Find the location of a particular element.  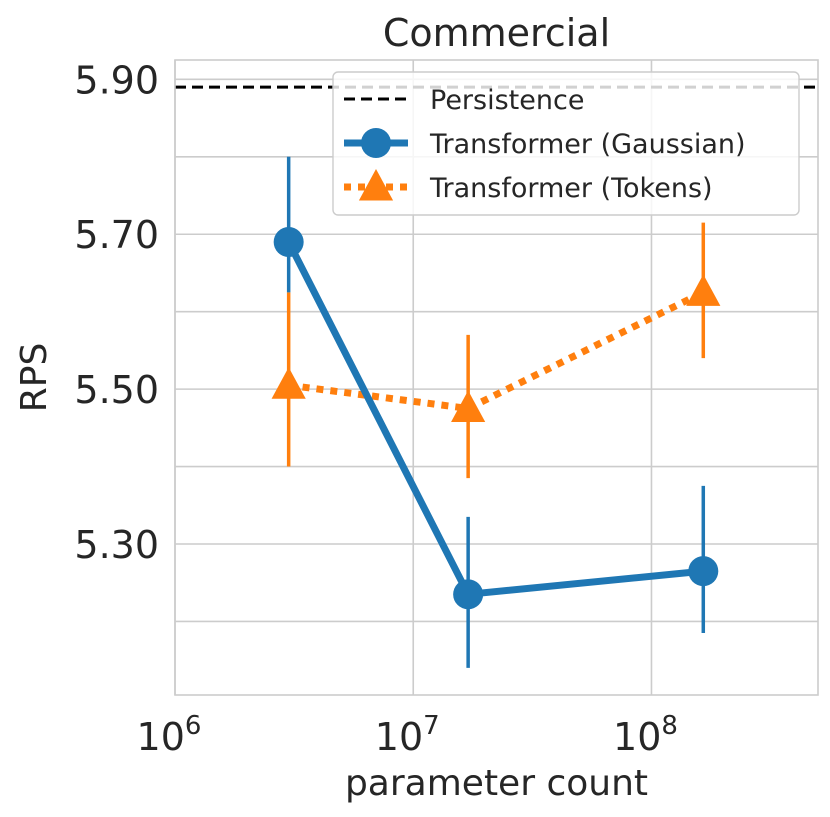

y-tick-label: 5.50 is located at coordinates (116, 390).